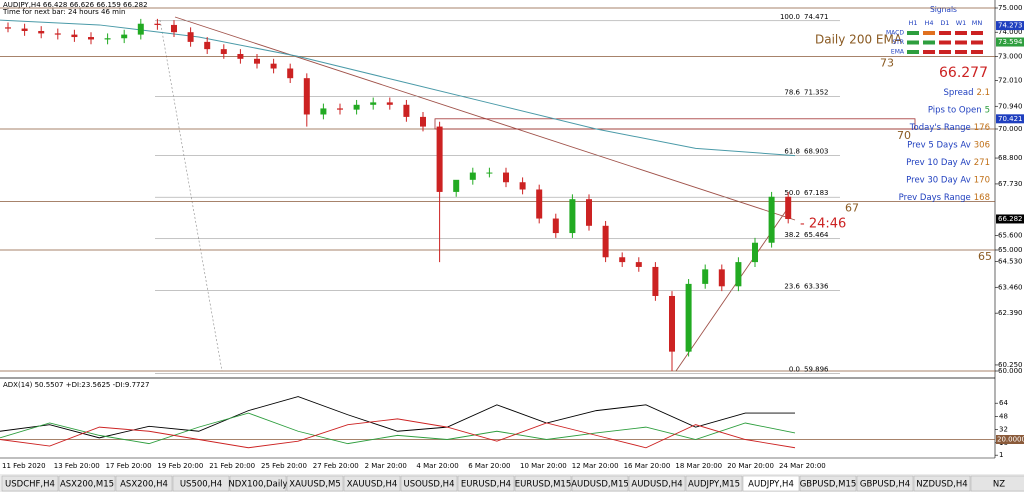 The image size is (1024, 496). What do you see at coordinates (912, 23) in the screenshot?
I see `signal-column: H1` at bounding box center [912, 23].